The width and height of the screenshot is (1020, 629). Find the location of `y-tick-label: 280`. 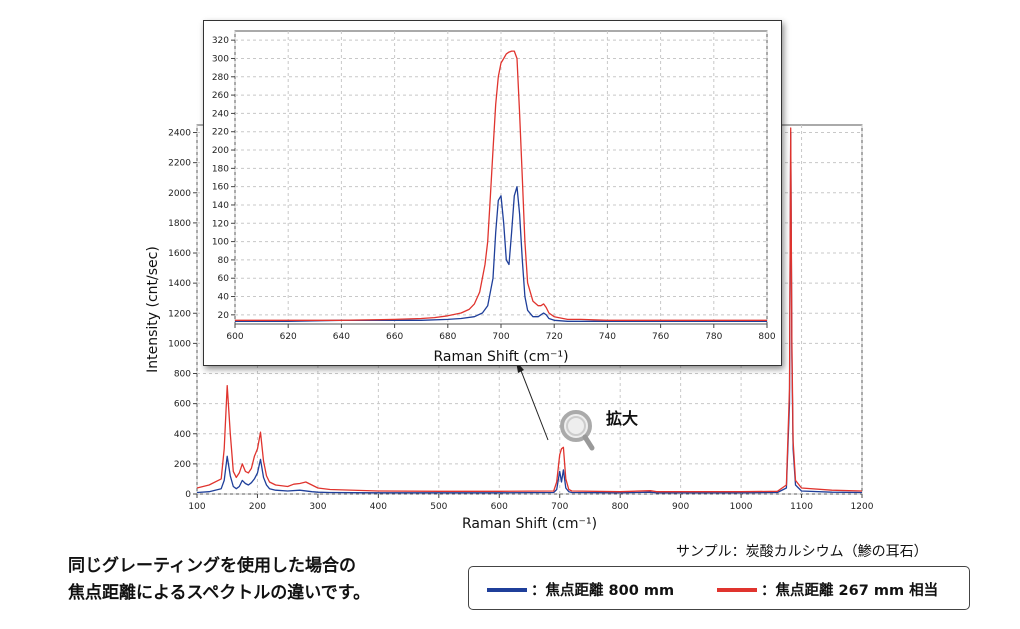

y-tick-label: 280 is located at coordinates (220, 78).